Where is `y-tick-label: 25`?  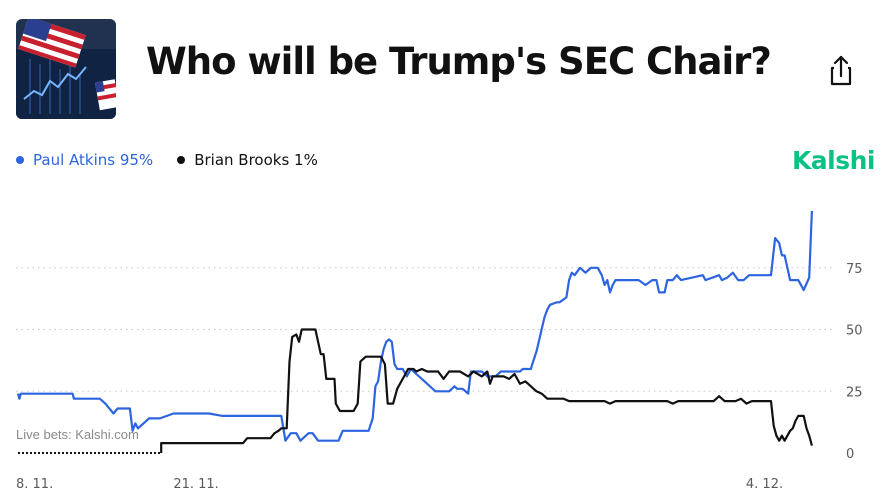 y-tick-label: 25 is located at coordinates (854, 392).